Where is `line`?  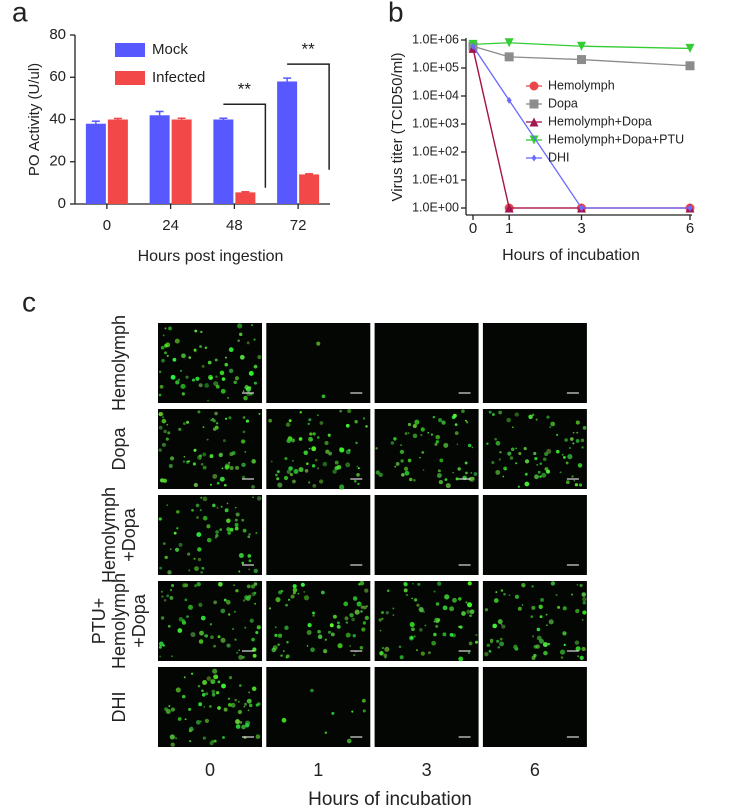 line is located at coordinates (581, 56).